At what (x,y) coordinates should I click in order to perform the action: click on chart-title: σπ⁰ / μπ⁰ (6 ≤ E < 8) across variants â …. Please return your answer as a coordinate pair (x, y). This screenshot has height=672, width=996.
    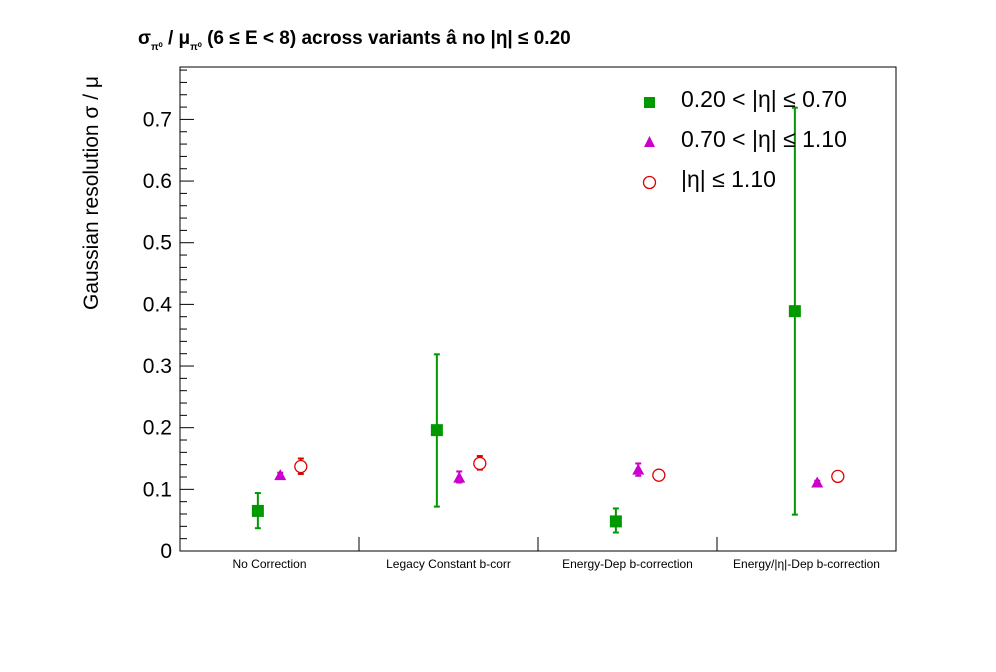
    Looking at the image, I should click on (354, 40).